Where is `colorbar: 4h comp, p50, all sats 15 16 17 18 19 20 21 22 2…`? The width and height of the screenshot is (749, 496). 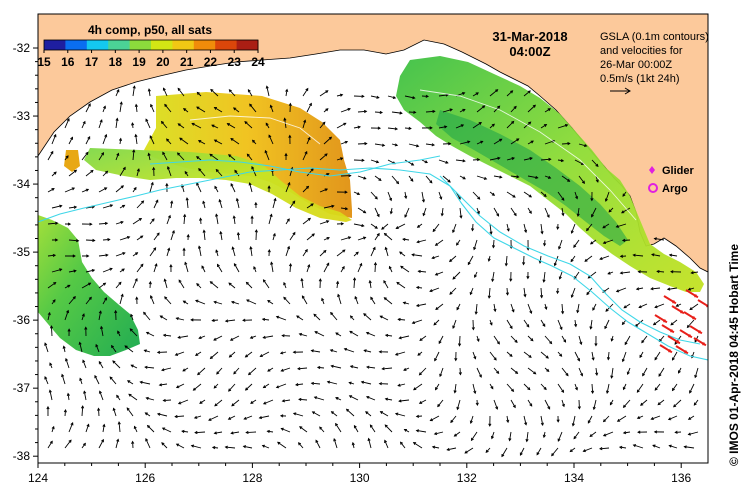
colorbar: 4h comp, p50, all sats 15 16 17 18 19 20 21 22 2… is located at coordinates (151, 46).